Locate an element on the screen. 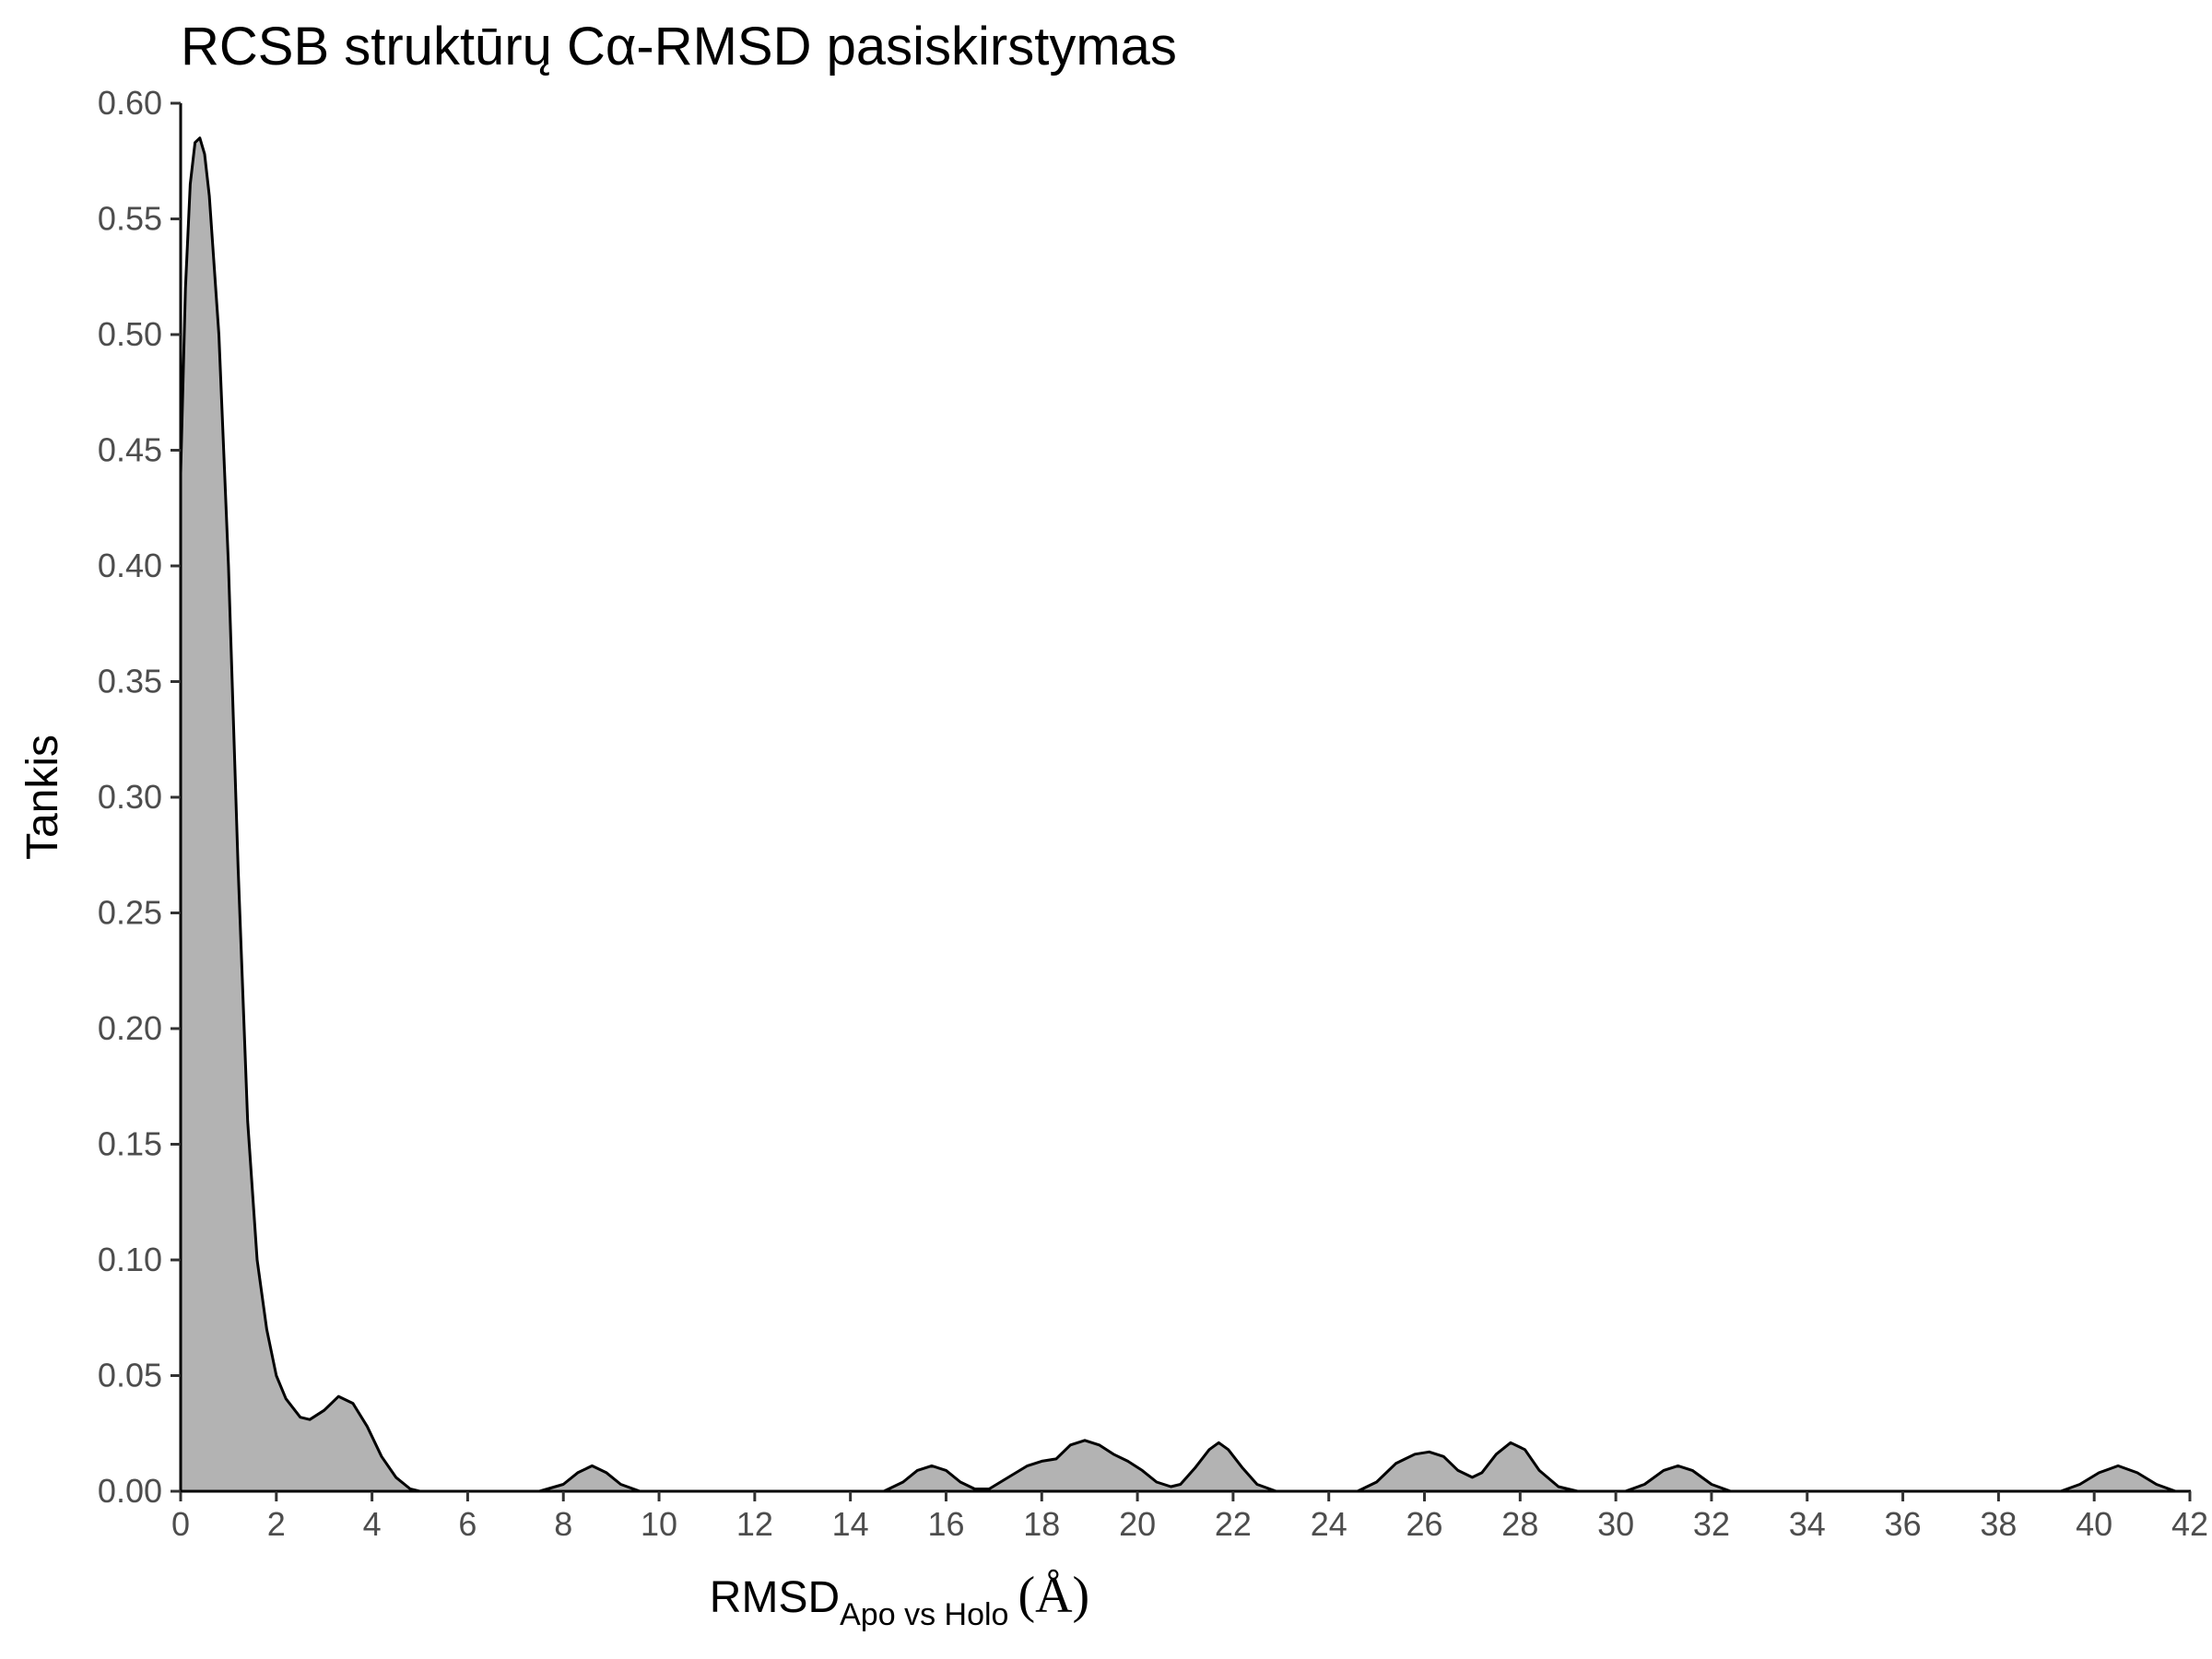 This screenshot has height=1659, width=2212. x-tick-label: 22 is located at coordinates (1233, 1524).